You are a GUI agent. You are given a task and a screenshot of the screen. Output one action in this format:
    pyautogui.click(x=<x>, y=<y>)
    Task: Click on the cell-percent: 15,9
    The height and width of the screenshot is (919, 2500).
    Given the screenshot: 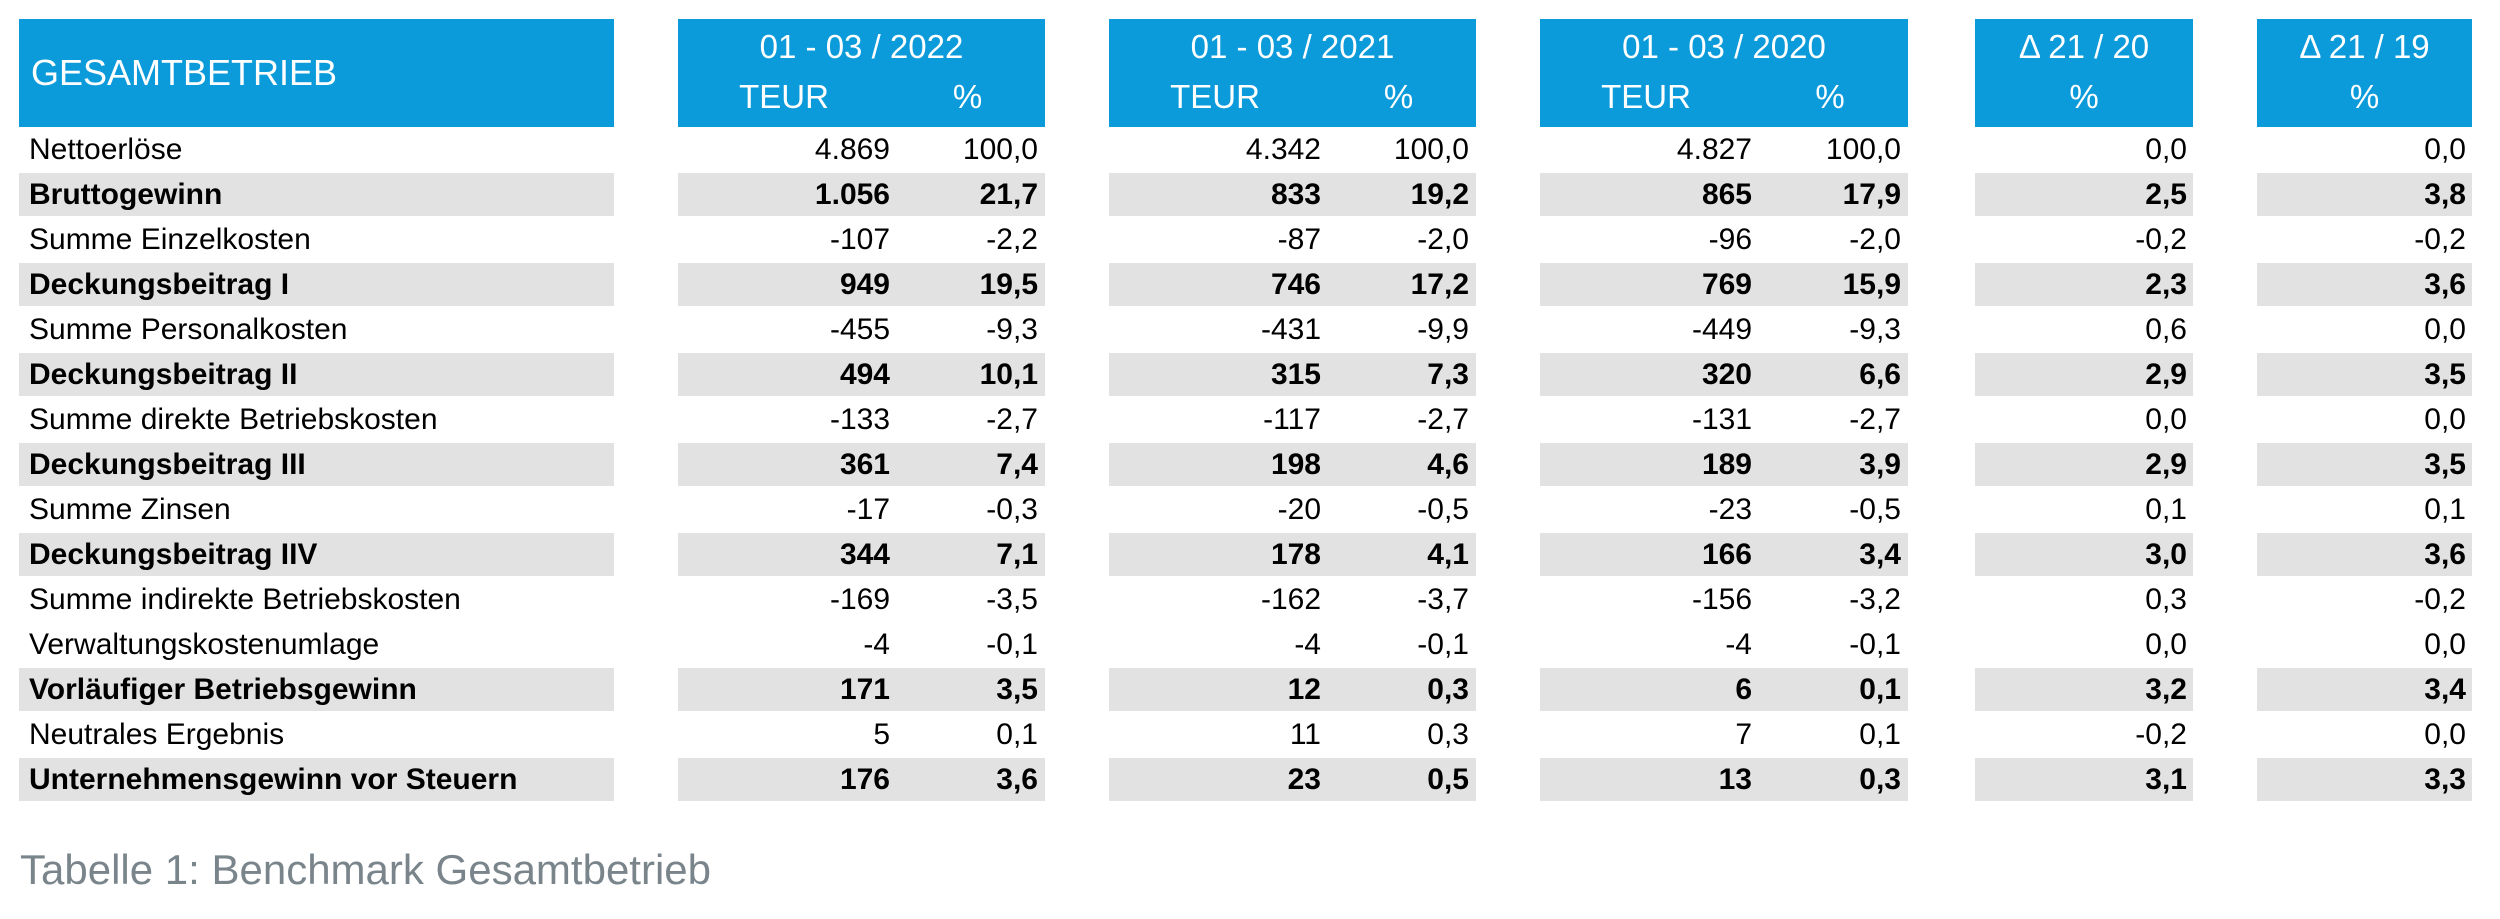 What is the action you would take?
    pyautogui.click(x=1871, y=284)
    